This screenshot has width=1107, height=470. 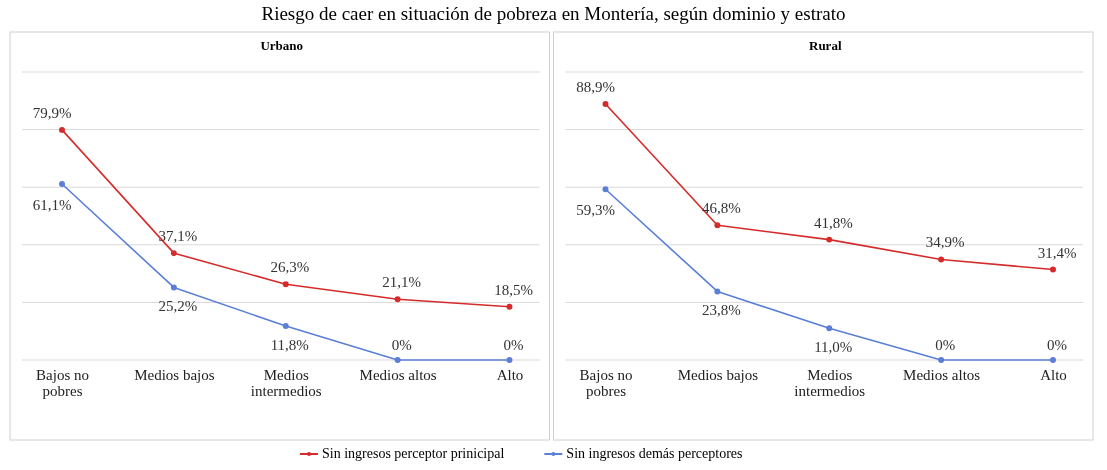 I want to click on data-label: 88,9%, so click(x=595, y=86).